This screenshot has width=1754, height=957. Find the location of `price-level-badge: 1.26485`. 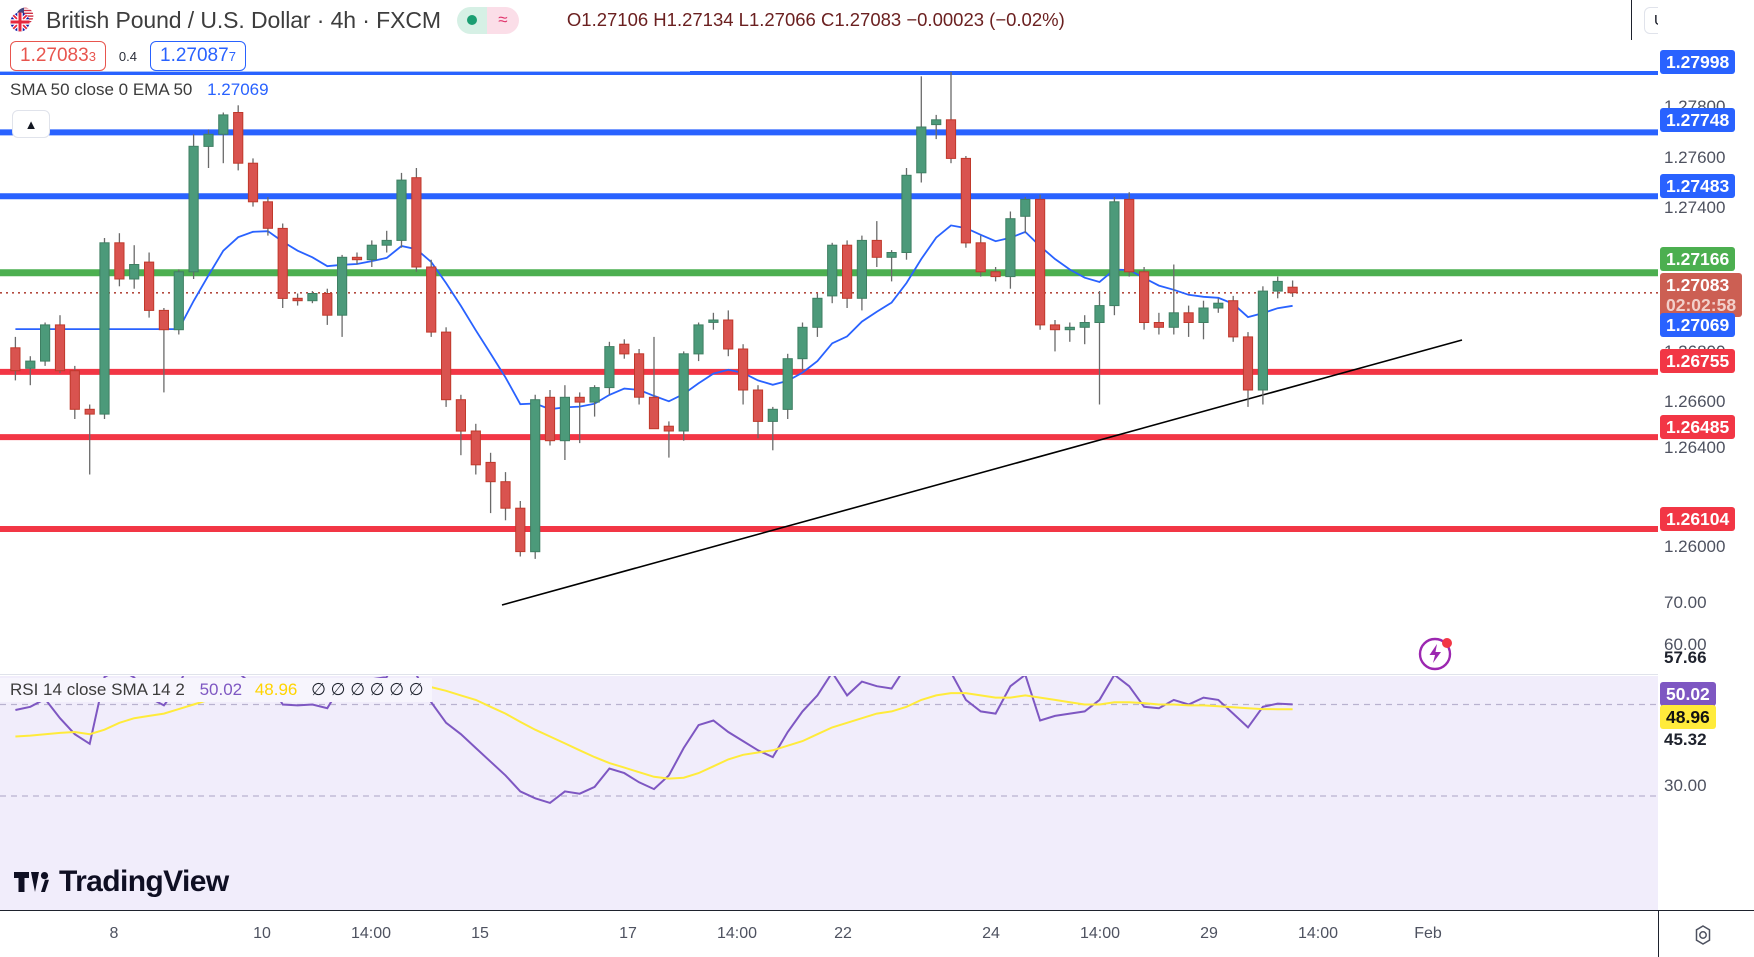

price-level-badge: 1.26485 is located at coordinates (1698, 427).